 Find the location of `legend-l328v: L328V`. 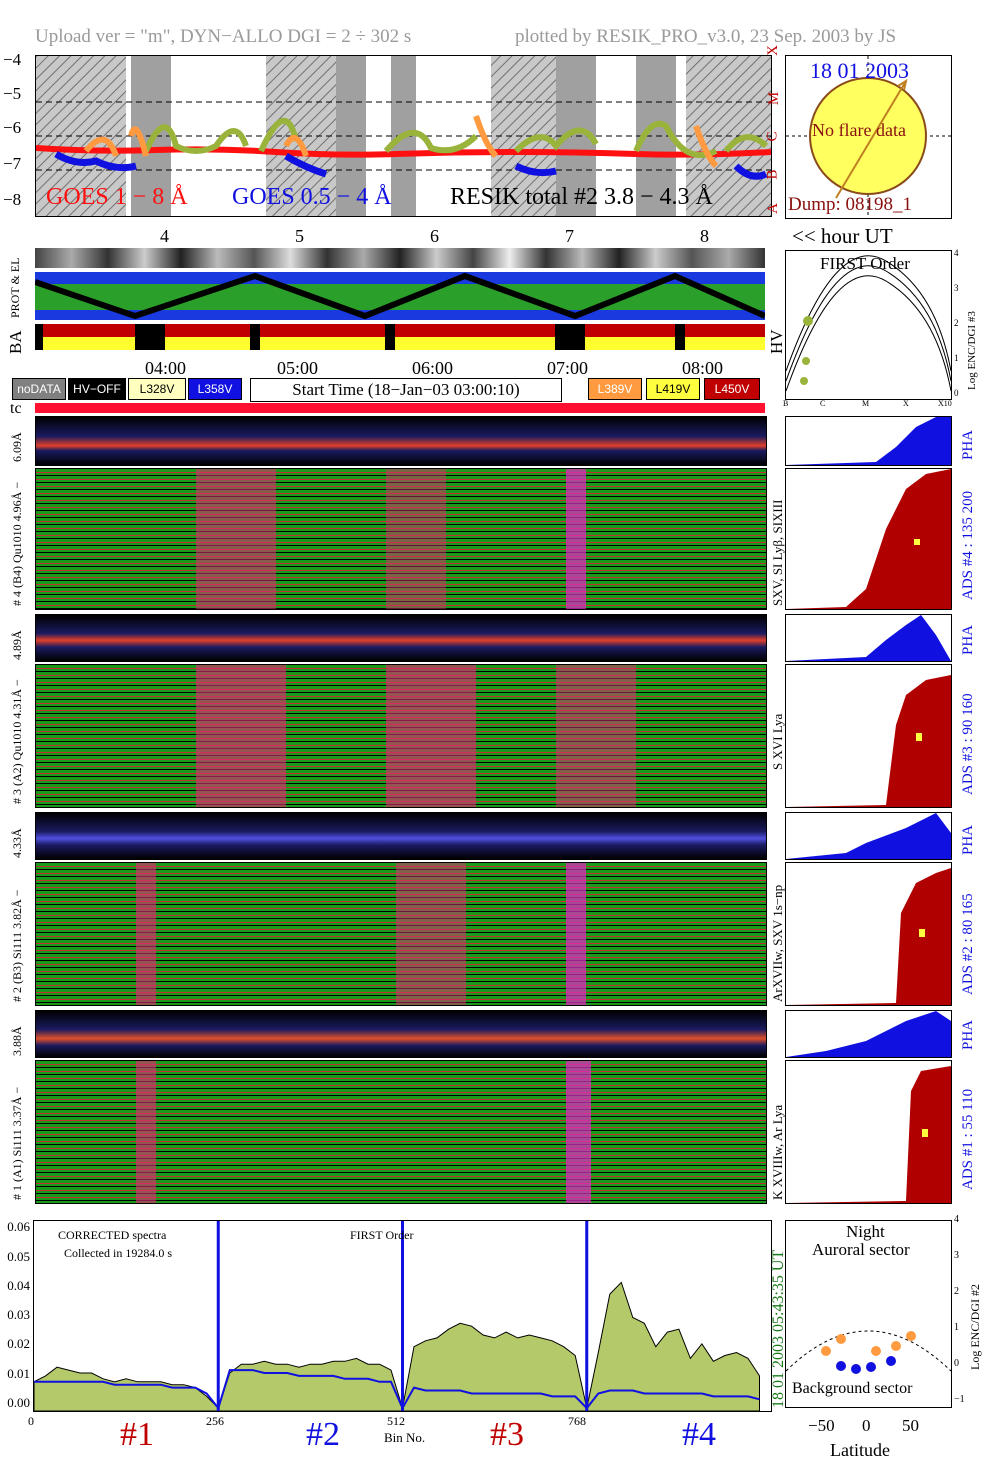

legend-l328v: L328V is located at coordinates (157, 389).